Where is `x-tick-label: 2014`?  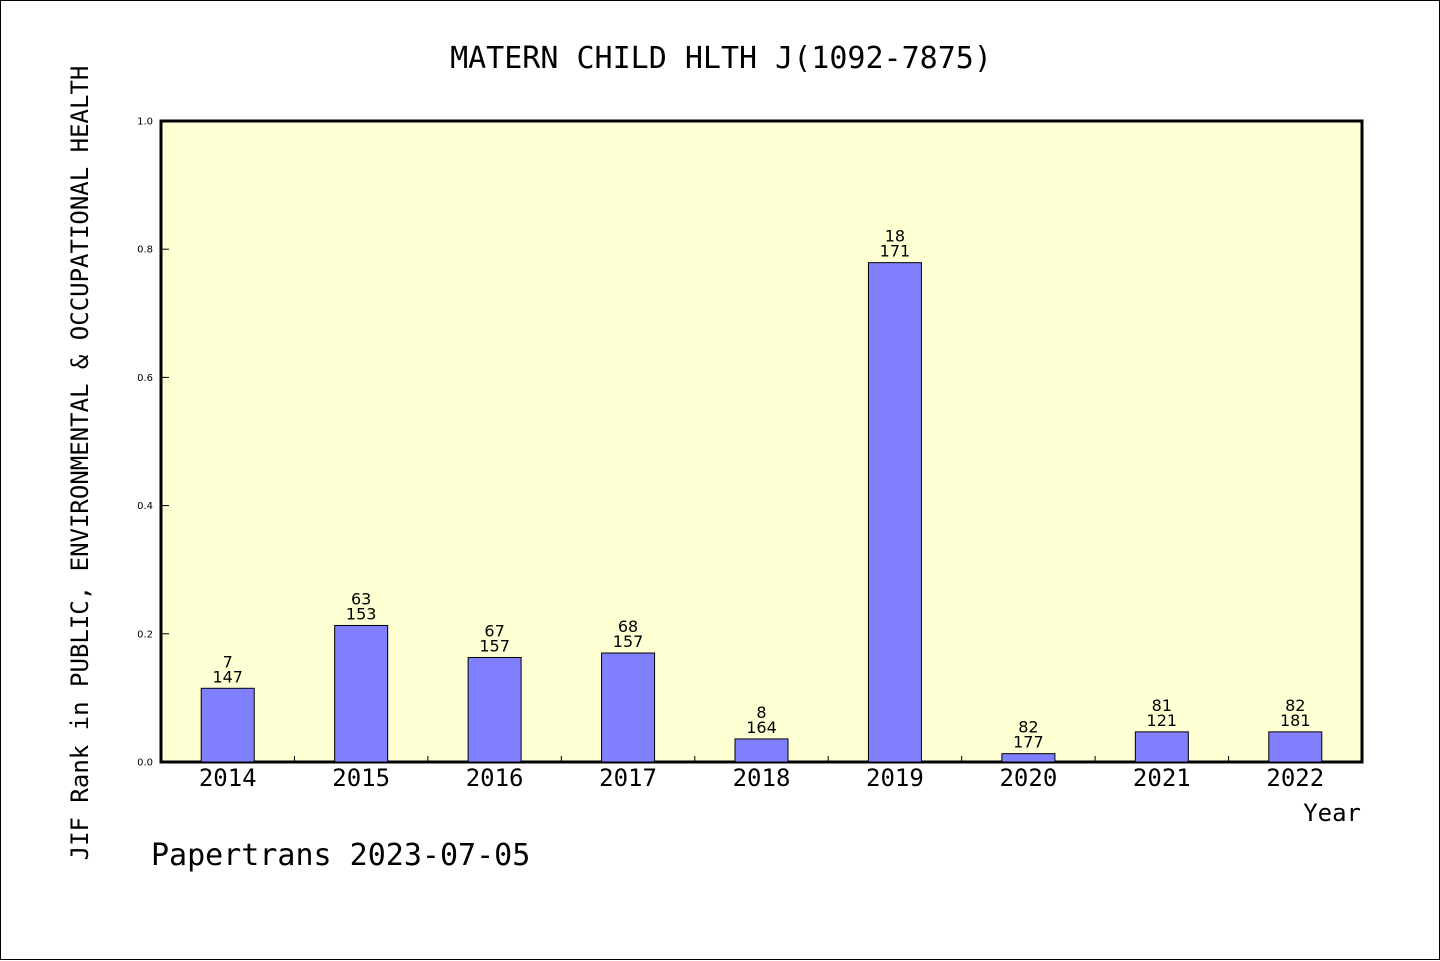
x-tick-label: 2014 is located at coordinates (228, 778).